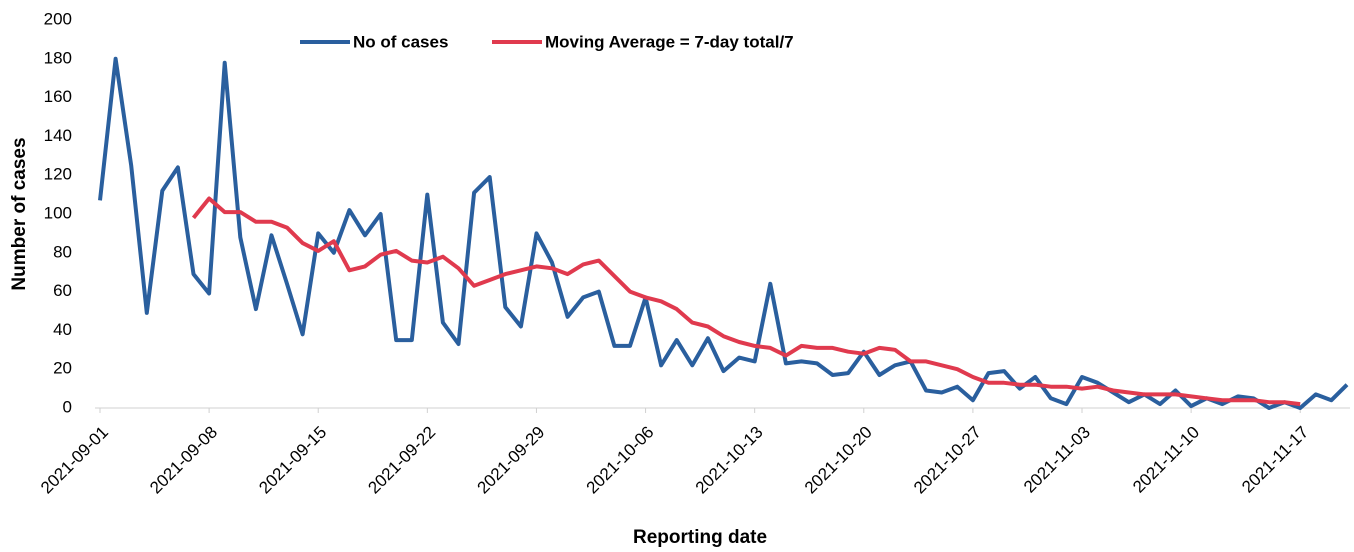 The height and width of the screenshot is (552, 1354). I want to click on y-tick-label: 40, so click(62, 329).